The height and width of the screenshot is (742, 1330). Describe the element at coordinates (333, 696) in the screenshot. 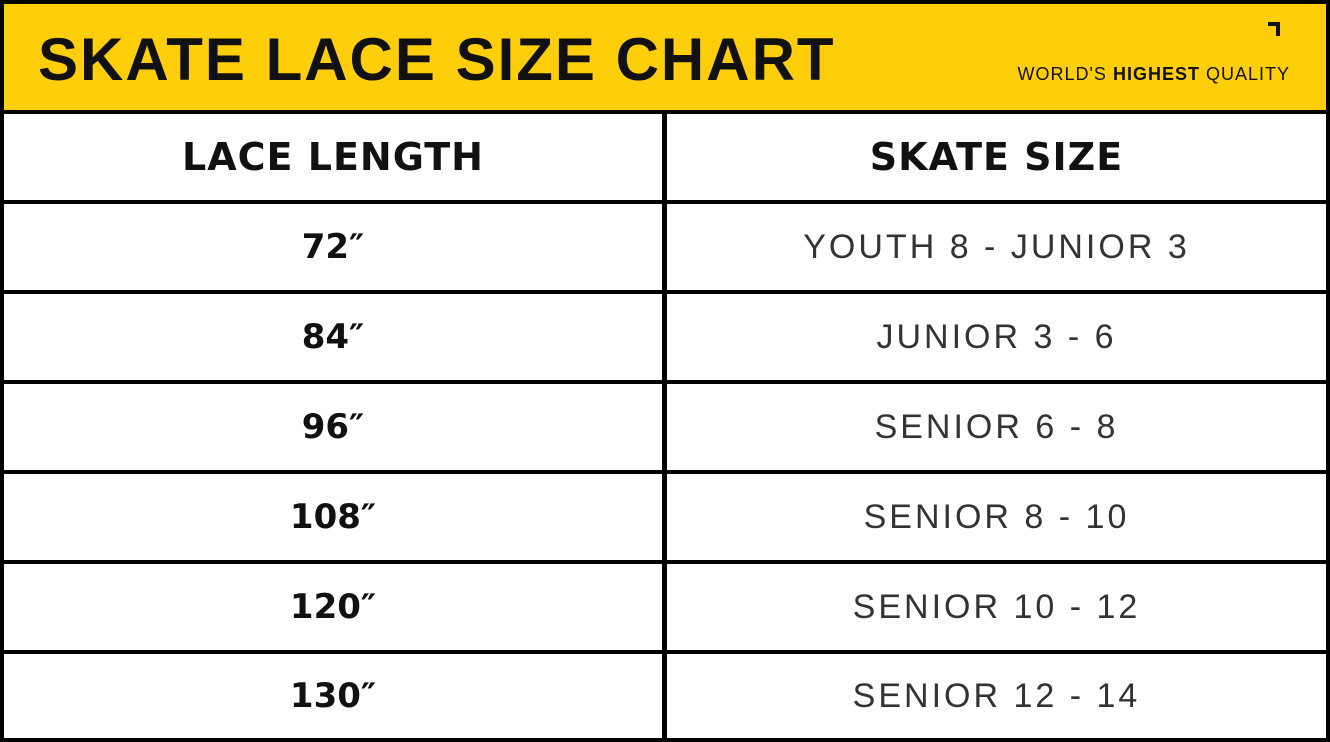

I see `table-cell-lace-length: 130″` at that location.